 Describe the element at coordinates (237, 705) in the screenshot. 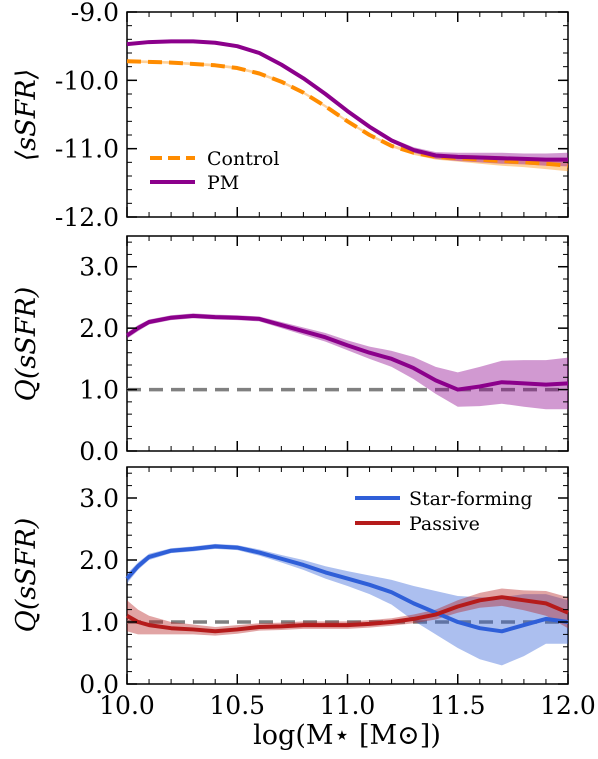

I see `x-tick-label: 10.5` at that location.